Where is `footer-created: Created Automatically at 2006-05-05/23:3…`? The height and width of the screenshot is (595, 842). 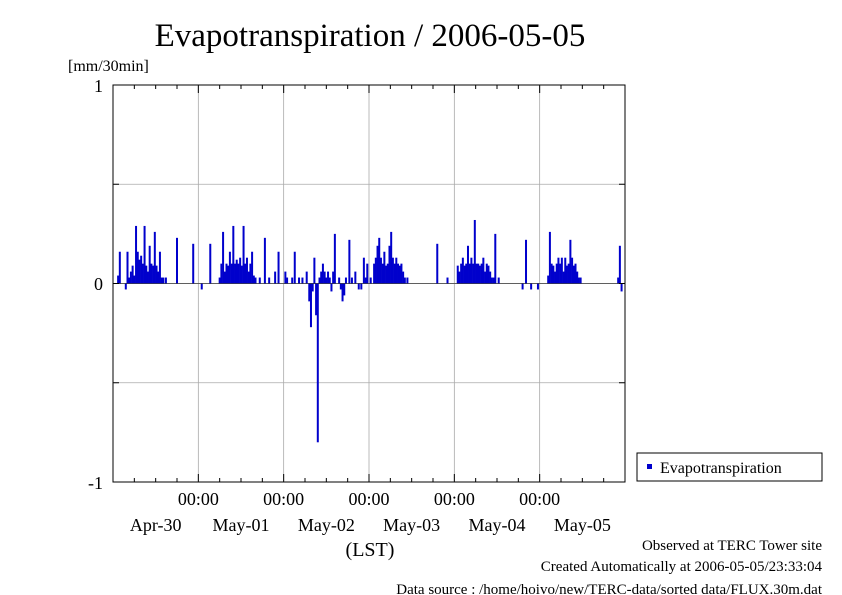 footer-created: Created Automatically at 2006-05-05/23:3… is located at coordinates (682, 567).